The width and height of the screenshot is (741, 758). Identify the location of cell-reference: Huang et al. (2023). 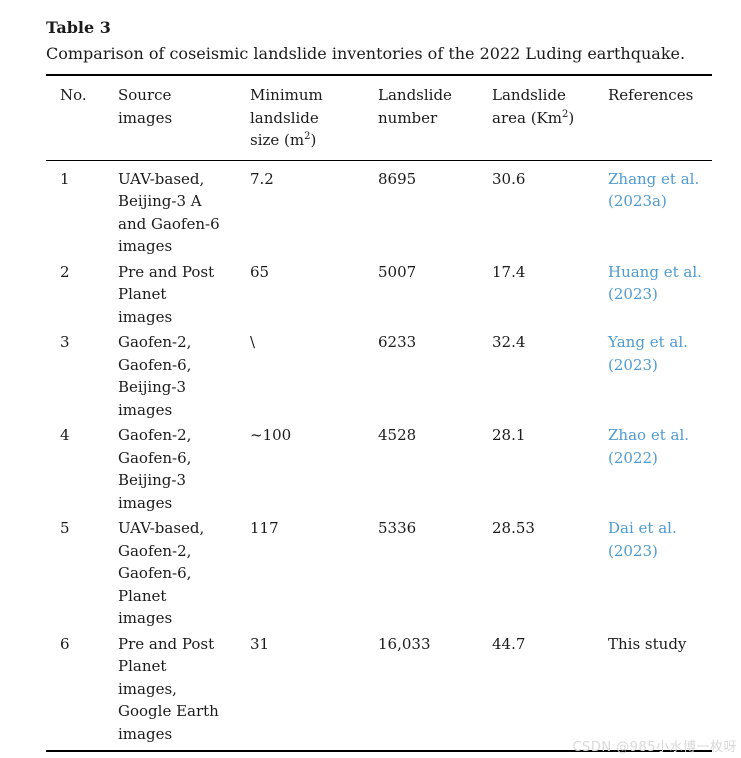
(660, 293).